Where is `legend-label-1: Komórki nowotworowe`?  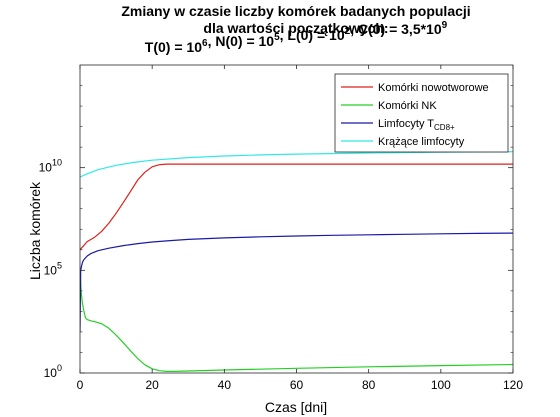
legend-label-1: Komórki nowotworowe is located at coordinates (433, 88).